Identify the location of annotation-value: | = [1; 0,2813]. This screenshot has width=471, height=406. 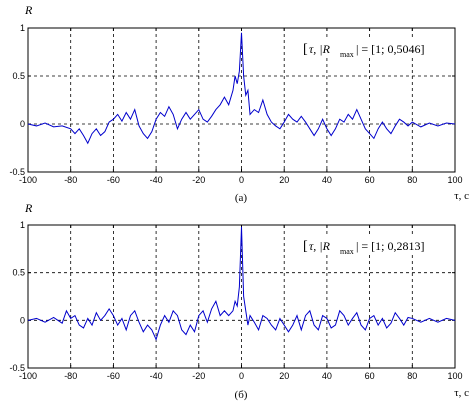
(390, 246).